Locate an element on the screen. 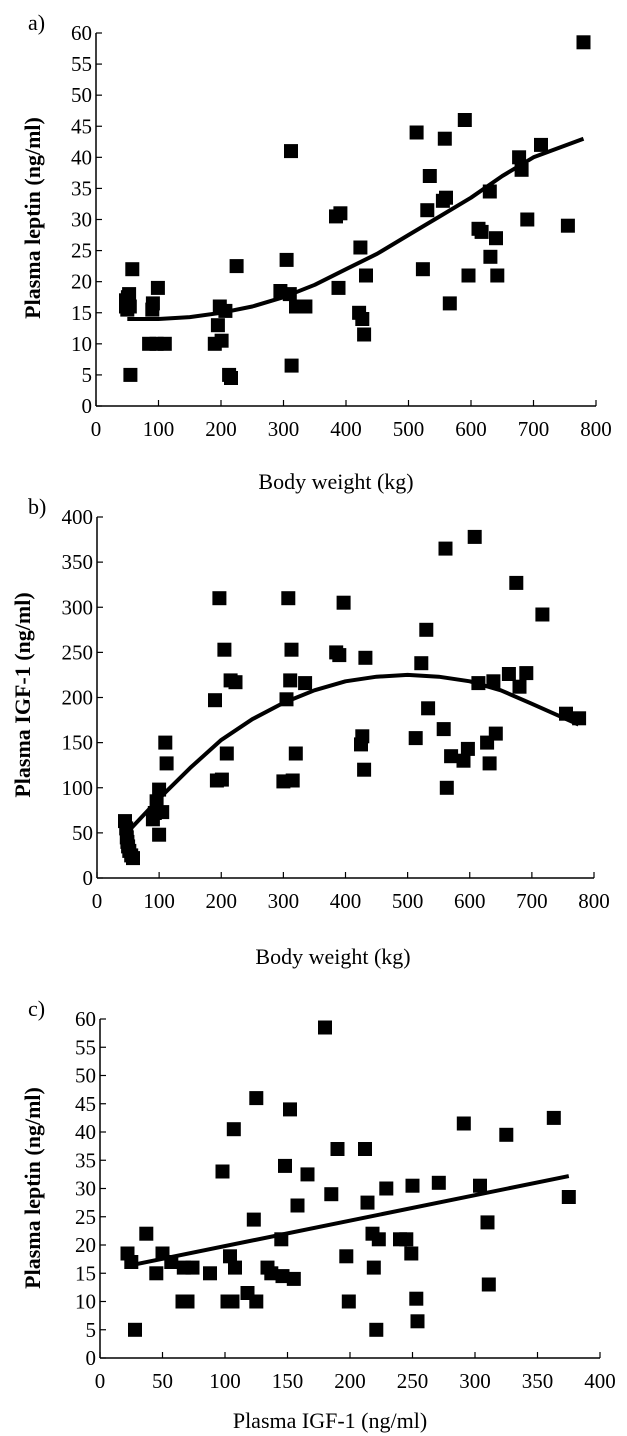  y-tick-label: 45 is located at coordinates (81, 126).